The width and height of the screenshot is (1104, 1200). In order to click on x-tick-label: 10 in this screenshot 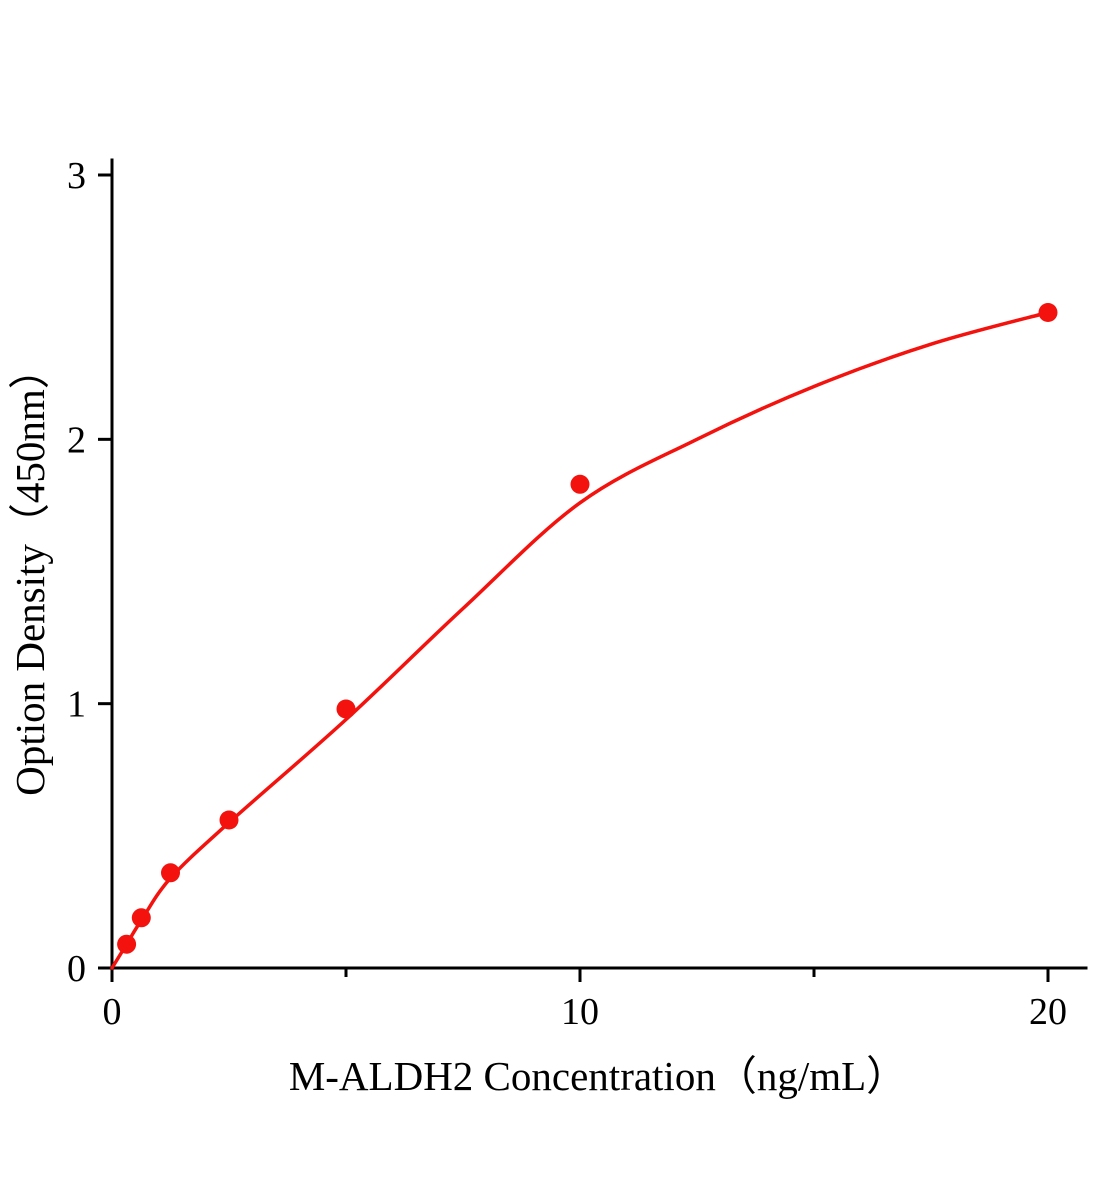, I will do `click(580, 1012)`.